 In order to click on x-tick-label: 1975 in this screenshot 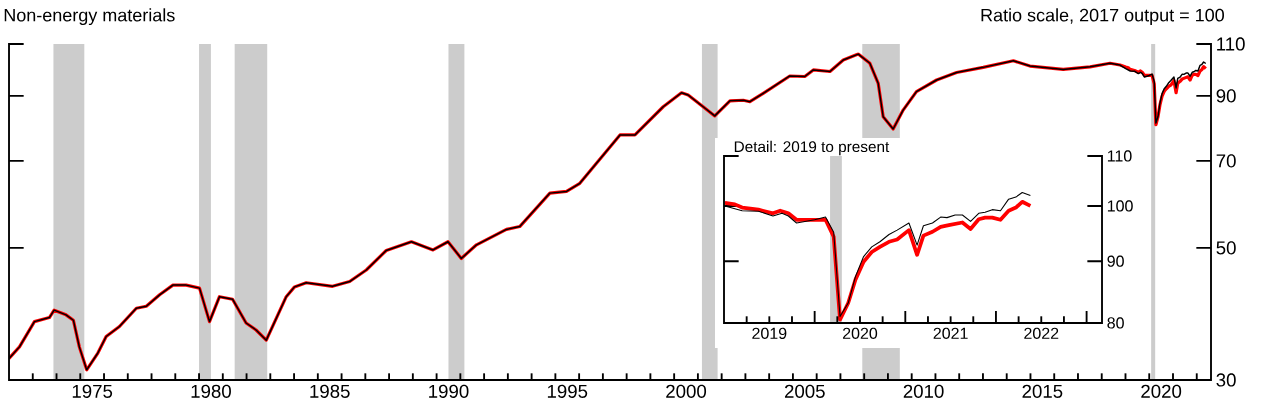, I will do `click(92, 391)`.